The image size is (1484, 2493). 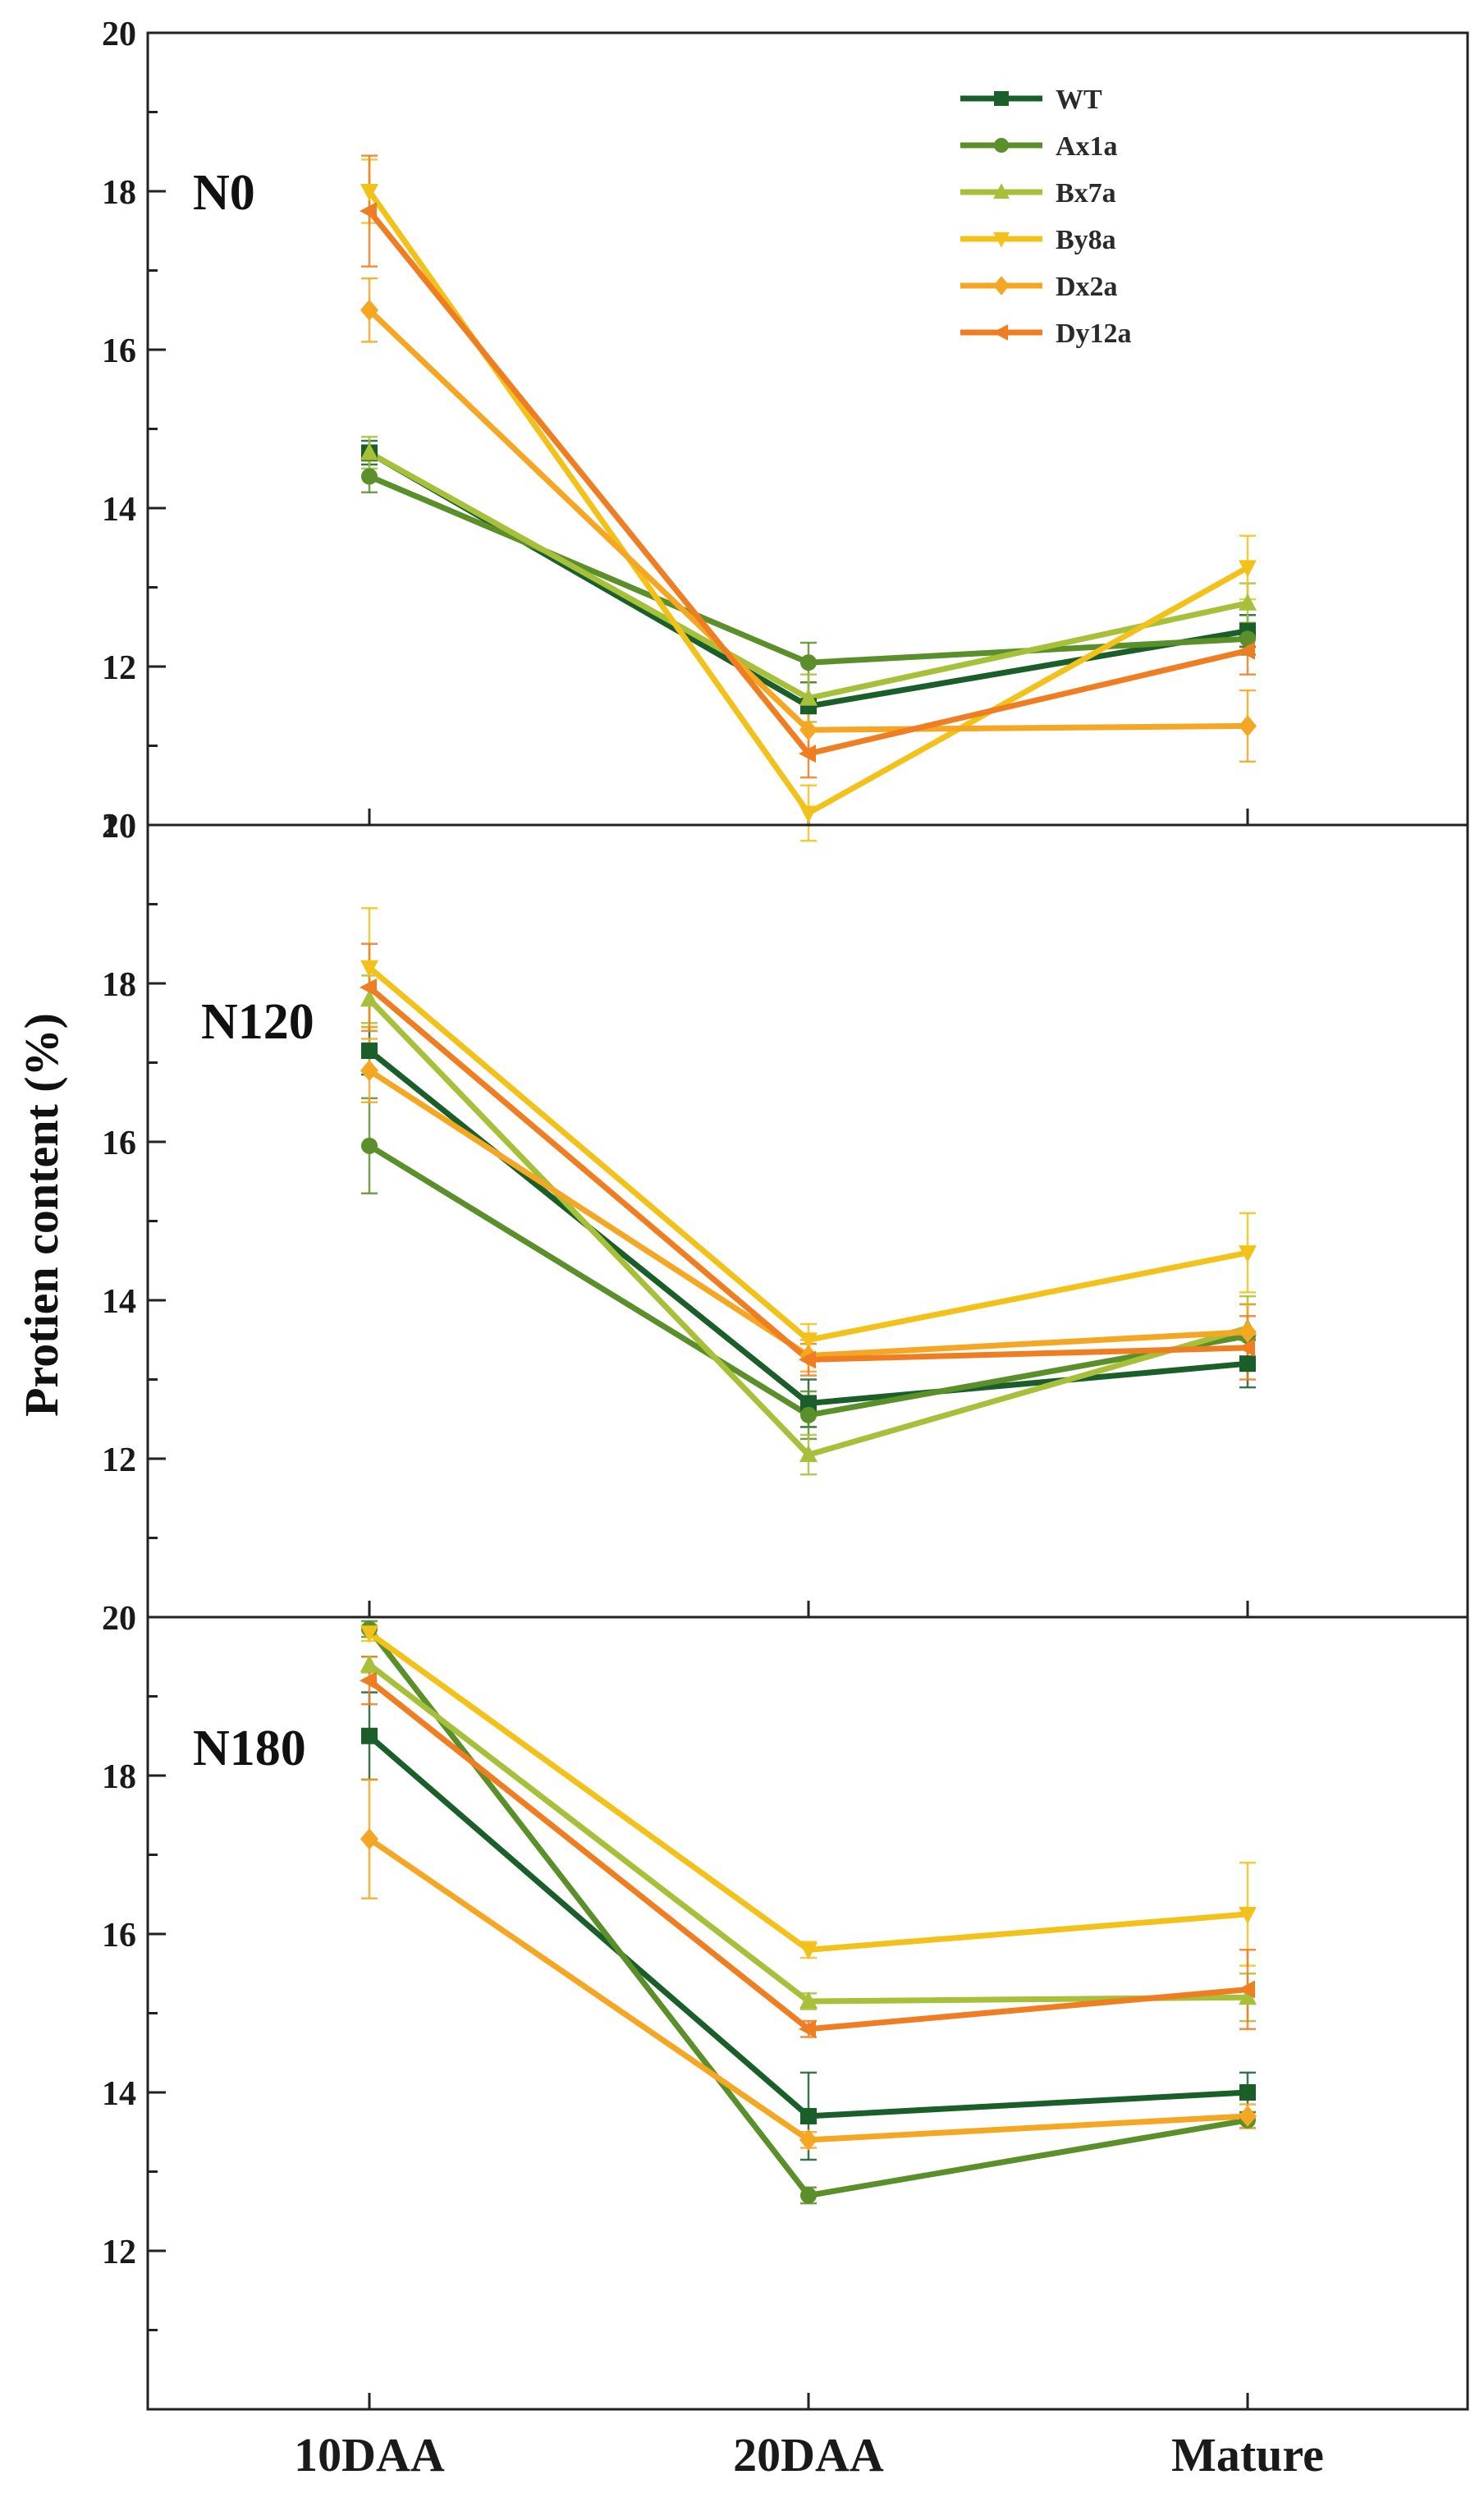 What do you see at coordinates (1079, 100) in the screenshot?
I see `legend-label-WT: WT` at bounding box center [1079, 100].